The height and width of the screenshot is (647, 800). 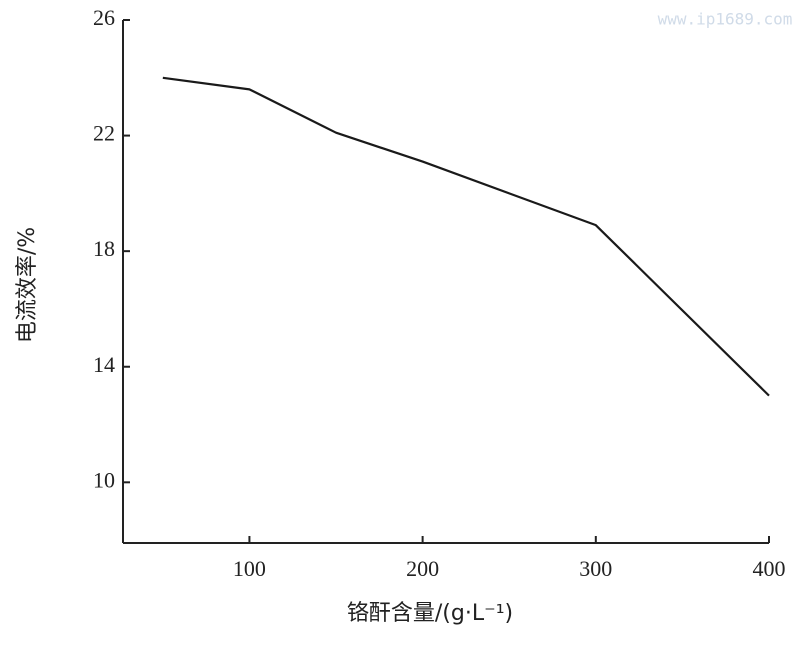 I want to click on x-tick-label: 100, so click(x=249, y=568).